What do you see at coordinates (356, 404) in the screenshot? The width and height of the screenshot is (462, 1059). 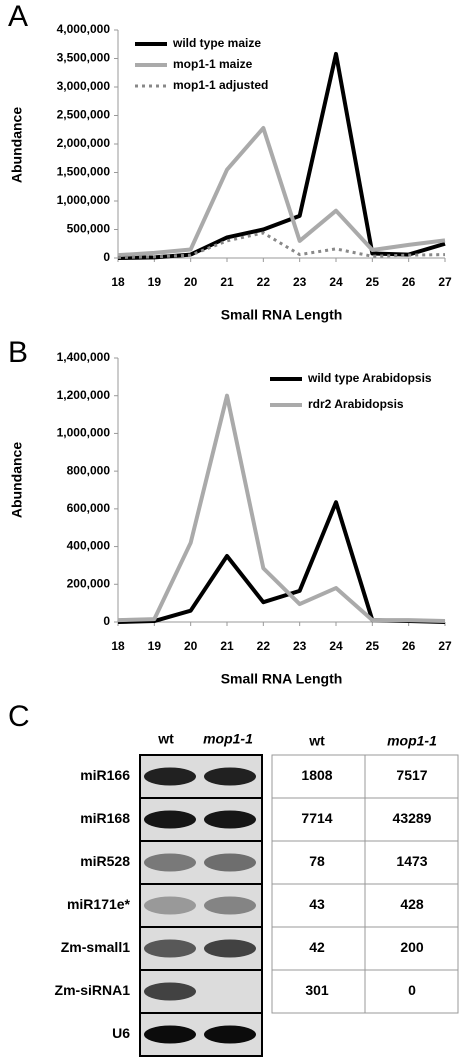 I see `legend-label: rdr2 Arabidopsis` at bounding box center [356, 404].